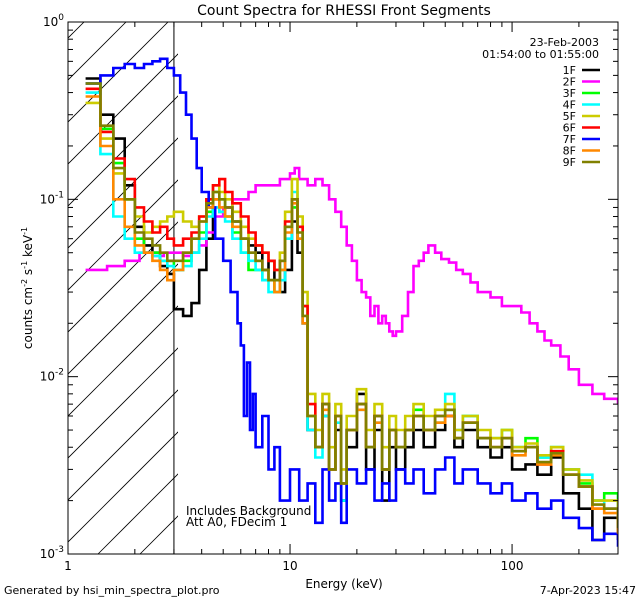 The height and width of the screenshot is (600, 640). I want to click on y-axis-label: counts cm-2 s-1 keV-1, so click(27, 288).